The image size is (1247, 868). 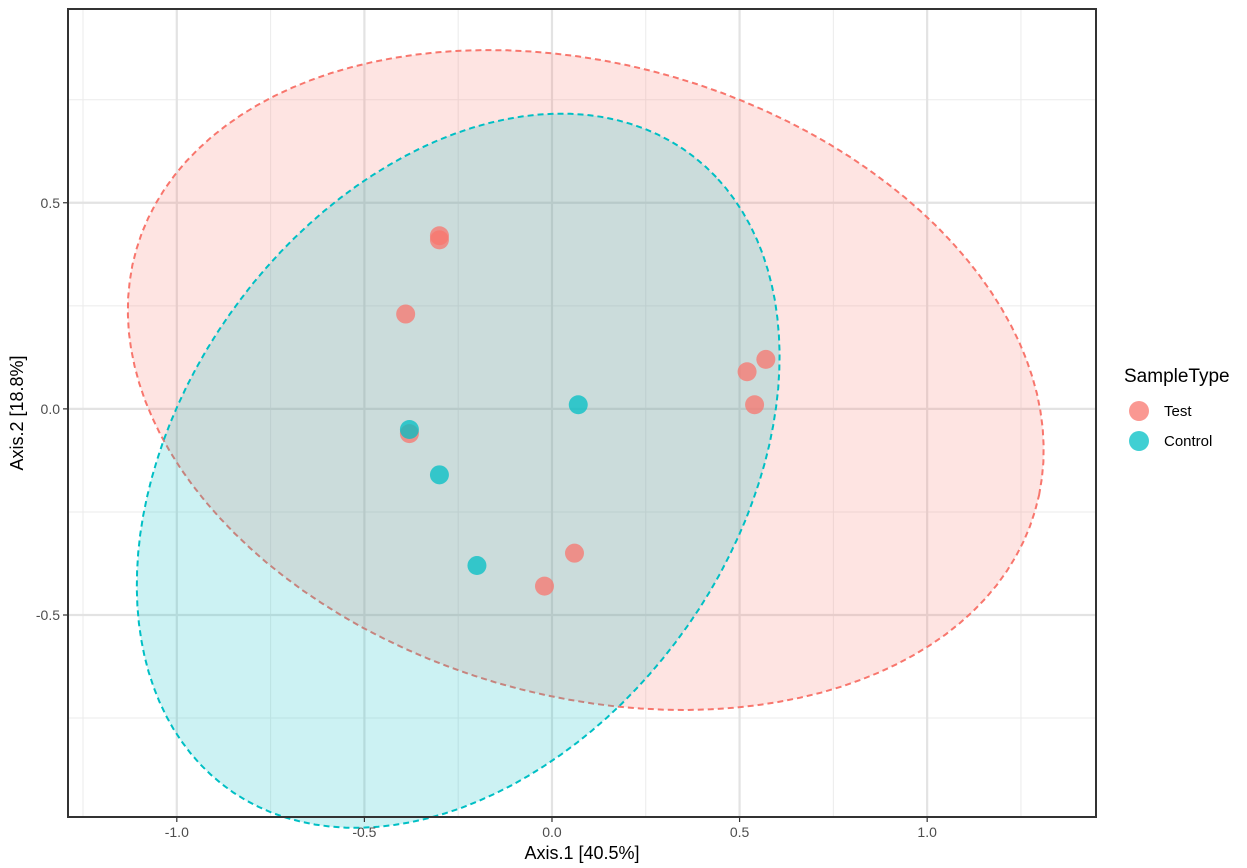 I want to click on y-tick-label: 0.0, so click(x=51, y=409).